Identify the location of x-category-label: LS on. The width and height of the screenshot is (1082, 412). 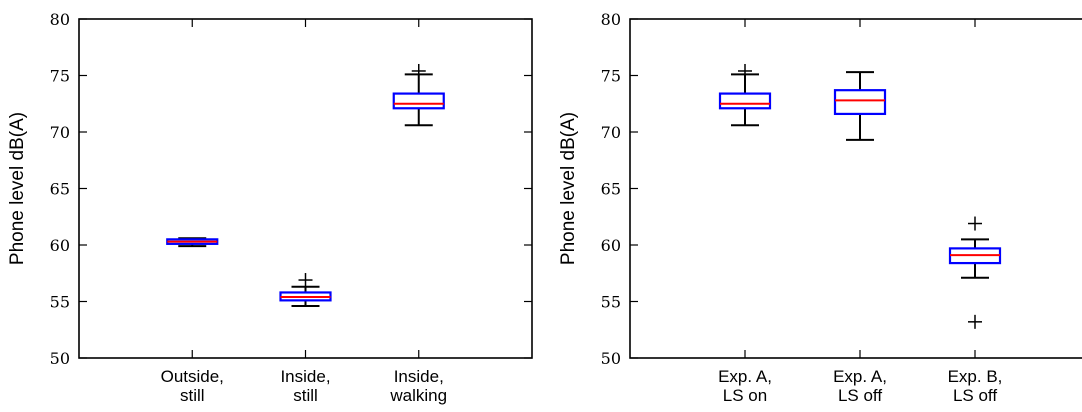
(745, 395).